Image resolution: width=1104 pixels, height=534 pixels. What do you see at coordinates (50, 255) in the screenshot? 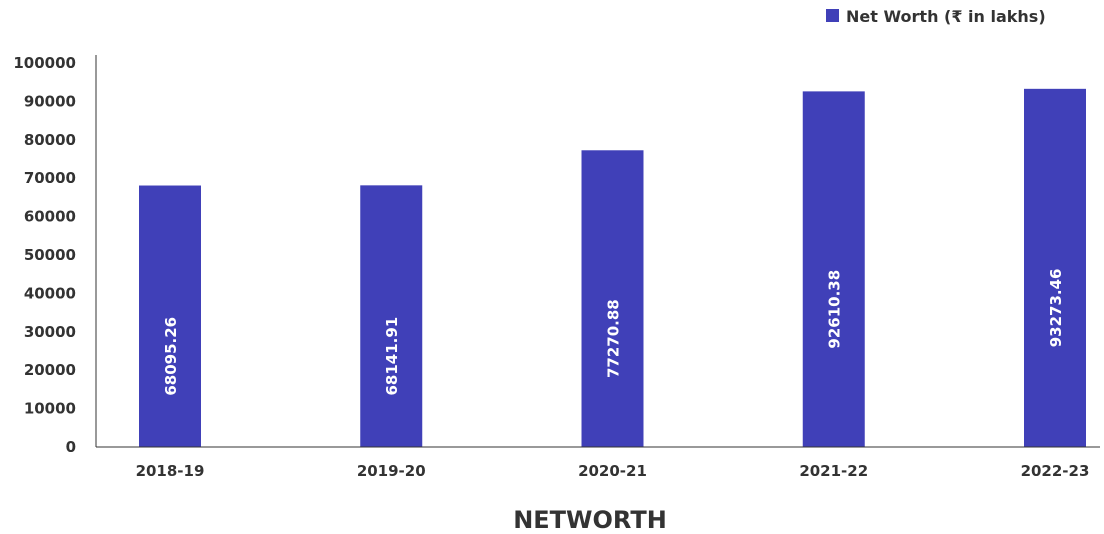
I see `y-tick-label: 50000` at bounding box center [50, 255].